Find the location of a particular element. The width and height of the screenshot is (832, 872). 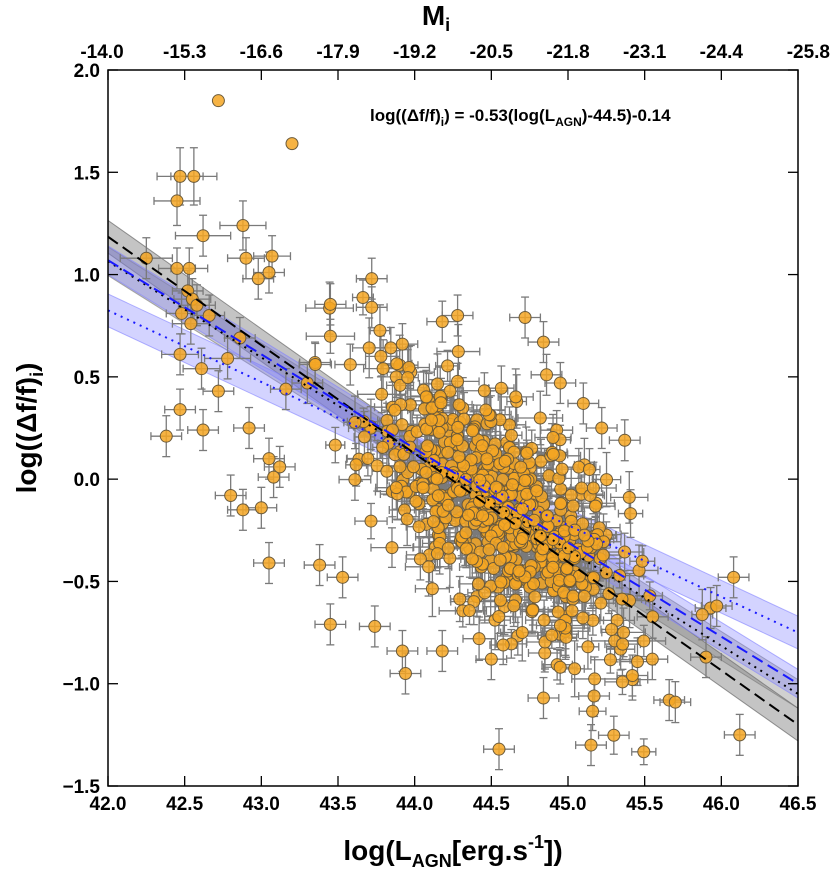

y-tick-label: 0.0 is located at coordinates (87, 480).